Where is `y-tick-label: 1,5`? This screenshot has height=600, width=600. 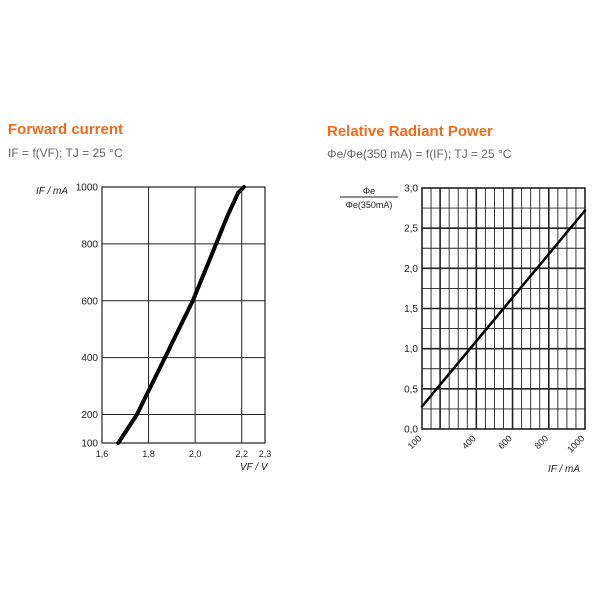 y-tick-label: 1,5 is located at coordinates (411, 309).